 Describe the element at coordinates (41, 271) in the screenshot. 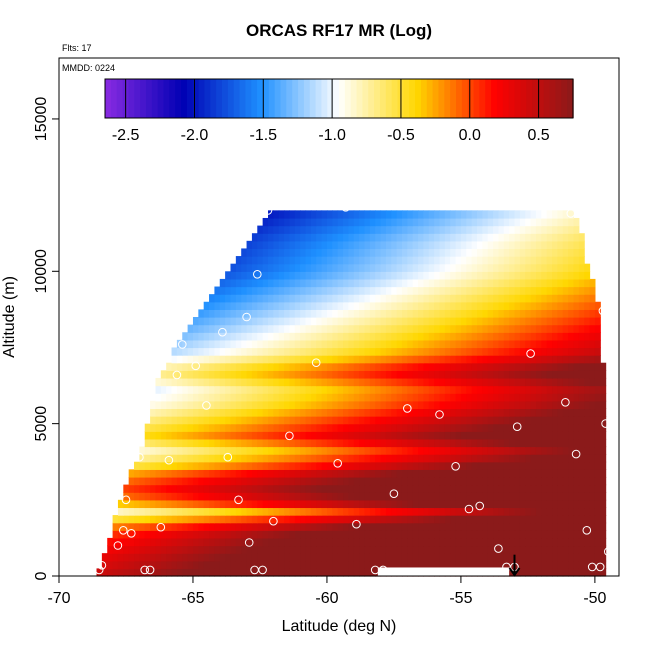

I see `y-tick-label: 10000` at that location.